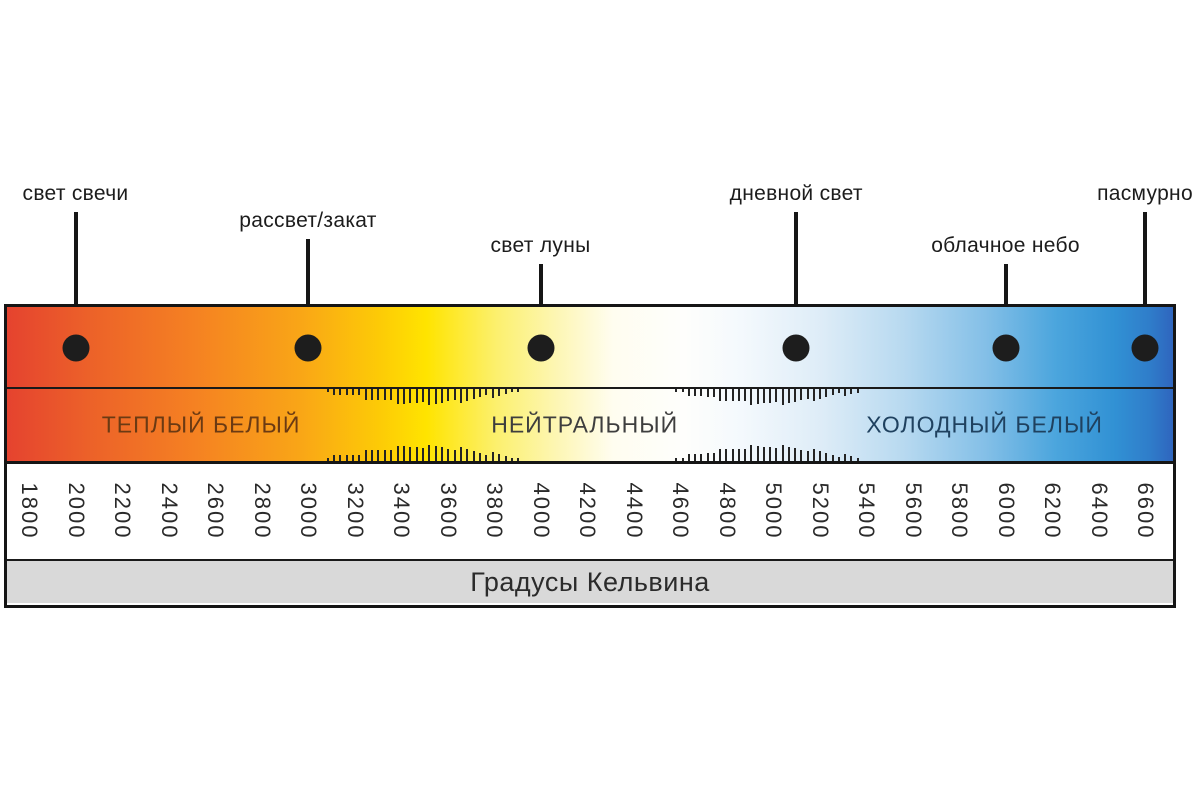 The width and height of the screenshot is (1200, 800). Describe the element at coordinates (401, 511) in the screenshot. I see `kelvin-tick-3400: 3400` at that location.